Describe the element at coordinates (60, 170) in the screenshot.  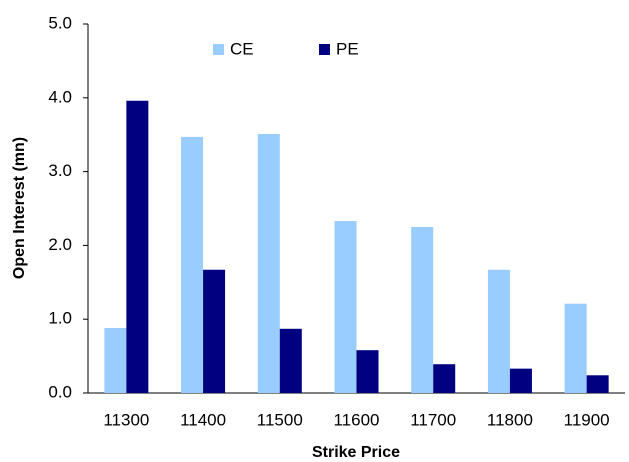
I see `y-tick-label: 3.0` at that location.